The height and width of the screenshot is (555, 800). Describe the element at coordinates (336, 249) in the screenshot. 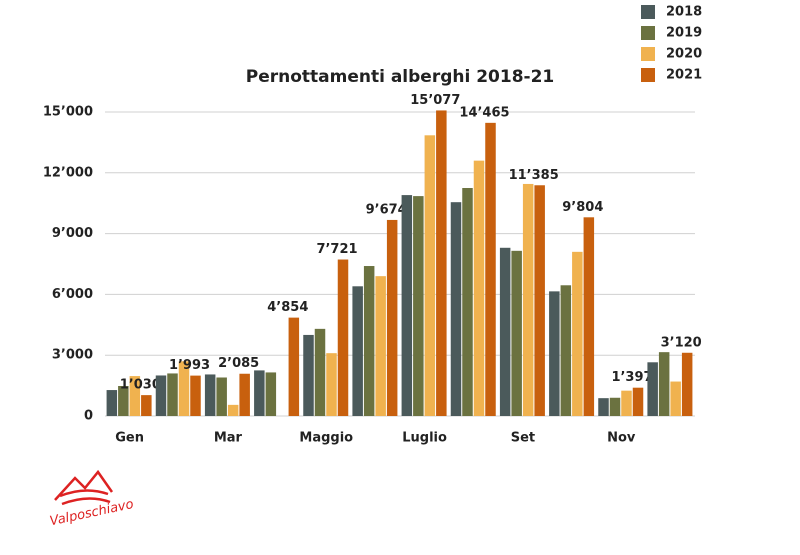

I see `value-label: 7’721` at that location.